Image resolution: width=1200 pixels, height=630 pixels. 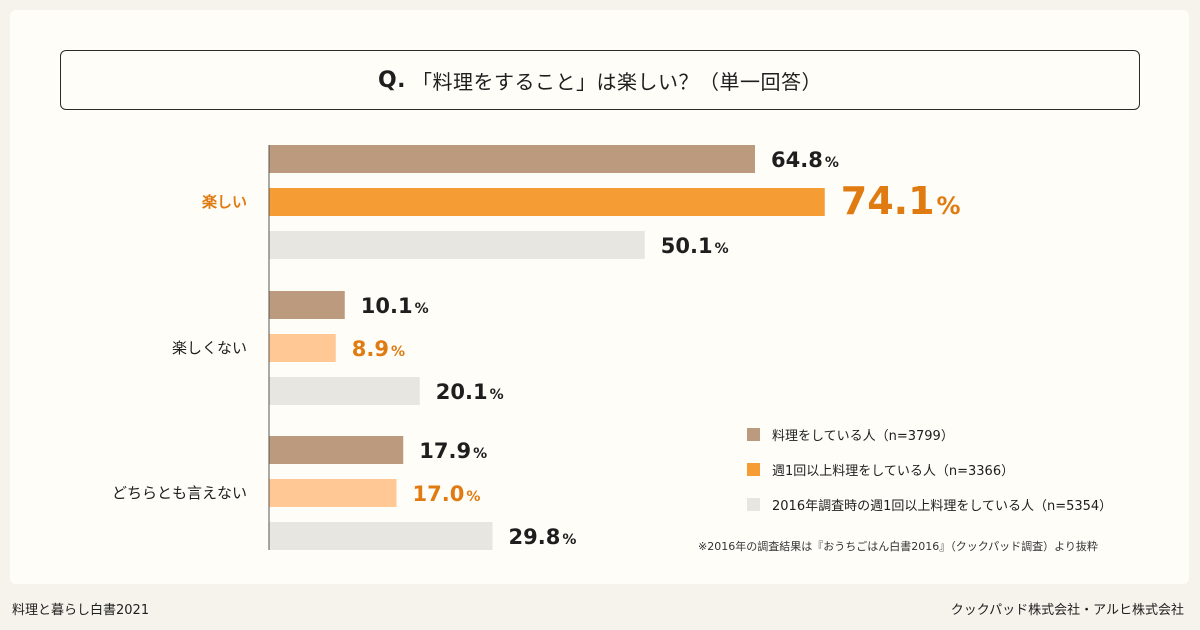 I want to click on footer-publication-title: 料理と暮らし白書2021, so click(x=81, y=610).